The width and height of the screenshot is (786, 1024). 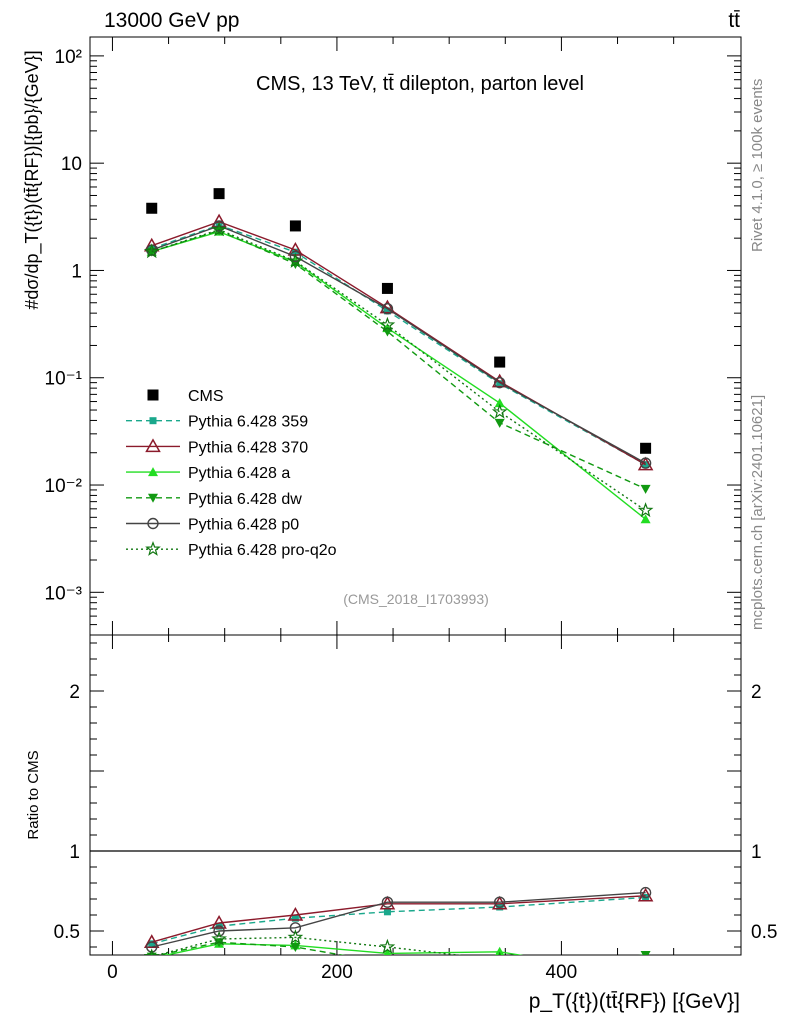 What do you see at coordinates (734, 20) in the screenshot?
I see `header-process-label: tt̄` at bounding box center [734, 20].